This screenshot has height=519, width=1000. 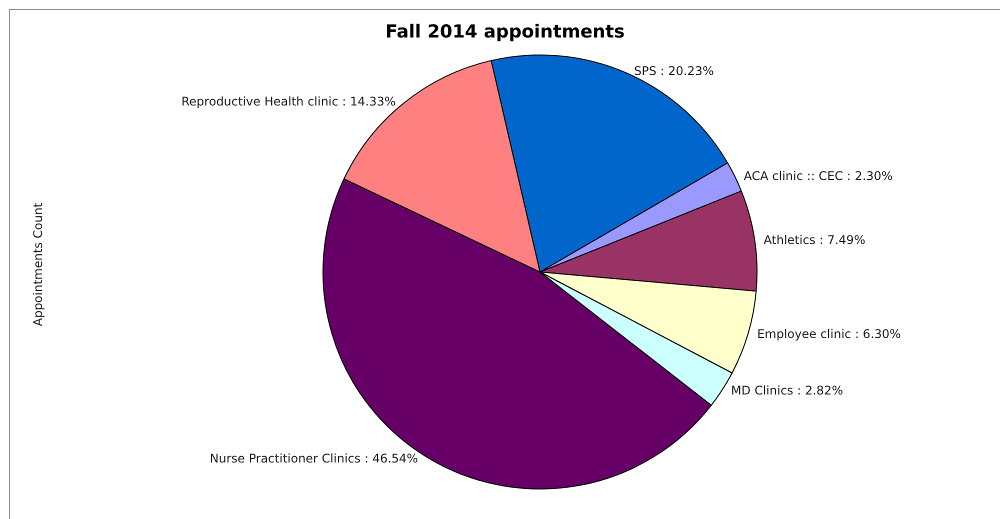 What do you see at coordinates (288, 101) in the screenshot?
I see `slice-label: Reproductive Health clinic : 14.33%` at bounding box center [288, 101].